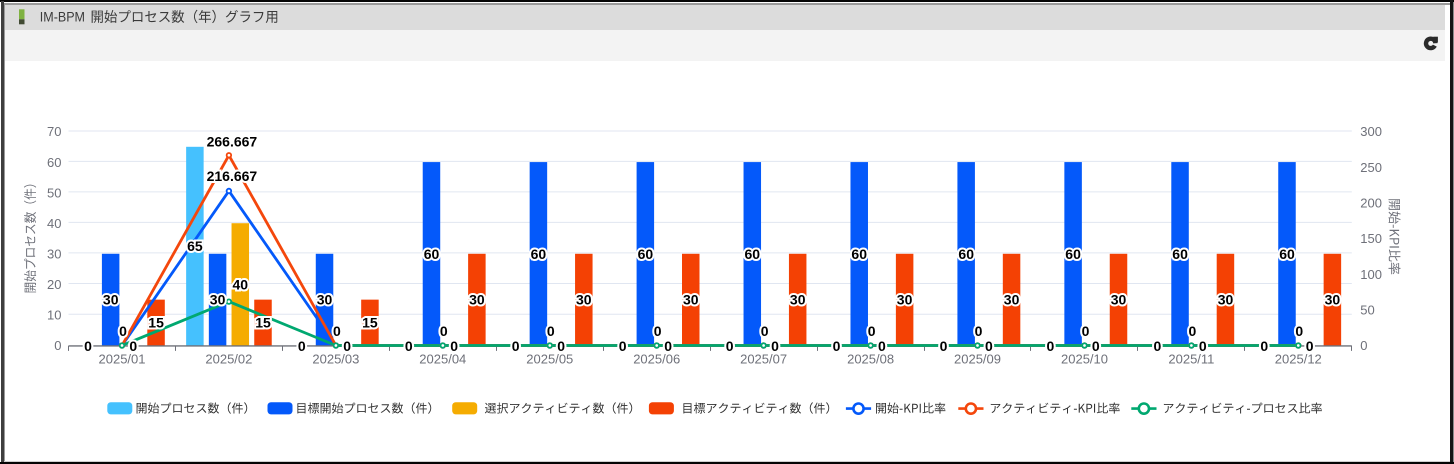 This screenshot has width=1454, height=464. I want to click on svg-text: 2025/08, so click(870, 359).